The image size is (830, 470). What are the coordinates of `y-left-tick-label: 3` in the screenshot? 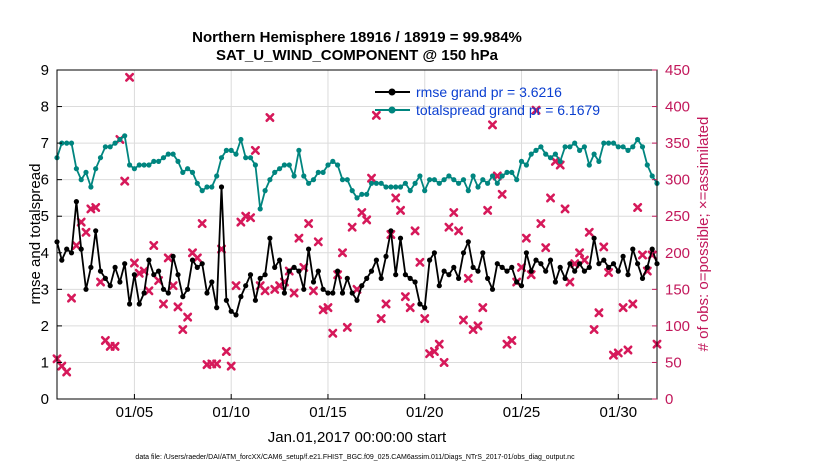 It's located at (45, 289).